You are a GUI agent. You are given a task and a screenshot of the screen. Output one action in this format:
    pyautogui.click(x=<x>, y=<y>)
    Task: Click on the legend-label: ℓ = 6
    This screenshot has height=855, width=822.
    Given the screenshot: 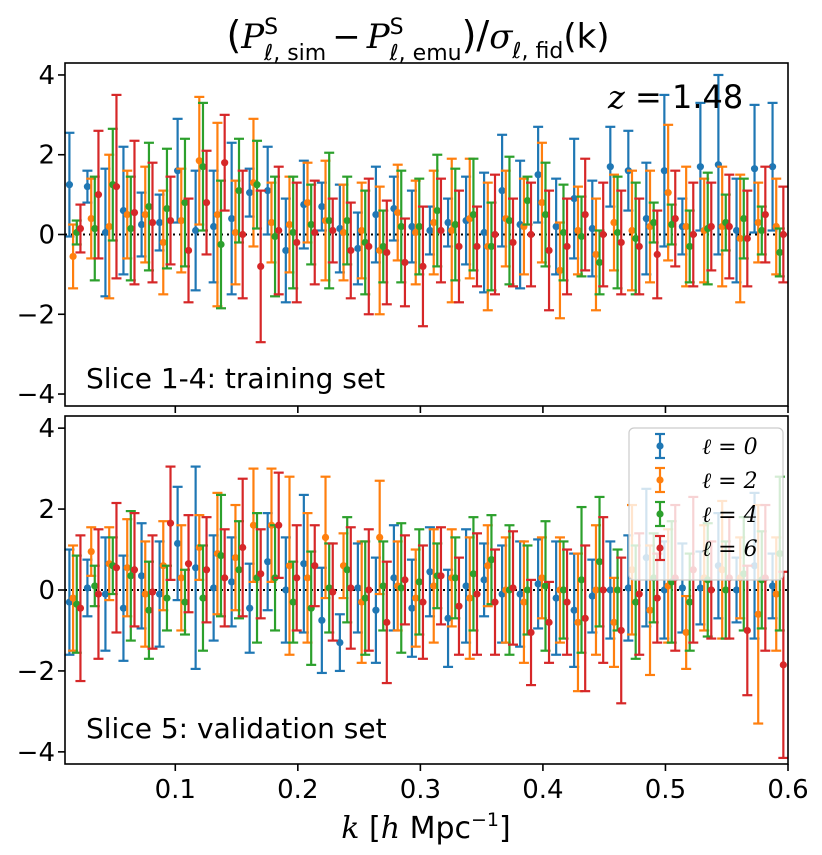 What is the action you would take?
    pyautogui.click(x=730, y=549)
    